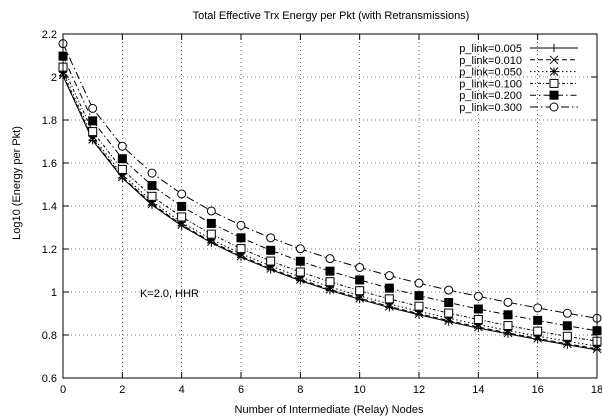 Image resolution: width=602 pixels, height=419 pixels. Describe the element at coordinates (182, 390) in the screenshot. I see `x-tick-label: 4` at that location.